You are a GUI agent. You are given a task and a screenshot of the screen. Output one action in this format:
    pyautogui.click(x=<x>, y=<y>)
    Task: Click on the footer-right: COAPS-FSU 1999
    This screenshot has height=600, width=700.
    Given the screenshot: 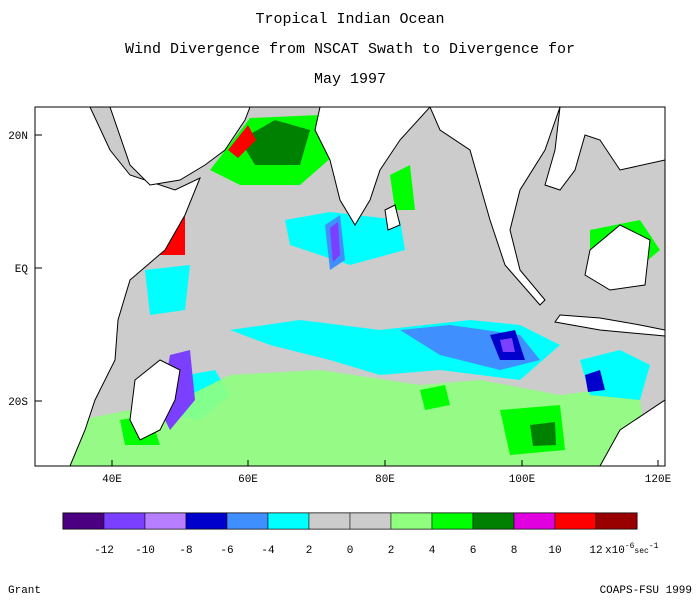 What is the action you would take?
    pyautogui.click(x=646, y=591)
    